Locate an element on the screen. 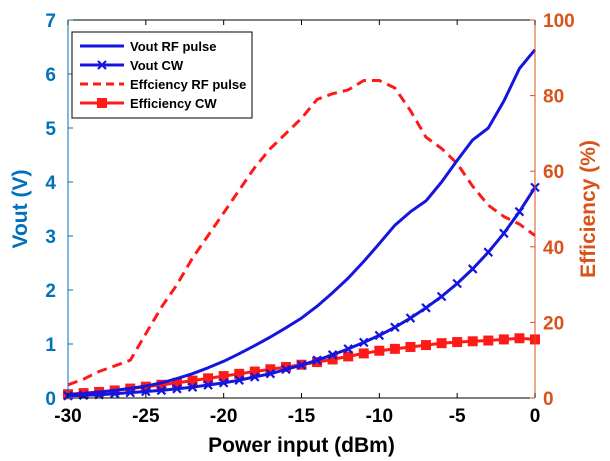  legend-label-1: Vout CW is located at coordinates (157, 65).